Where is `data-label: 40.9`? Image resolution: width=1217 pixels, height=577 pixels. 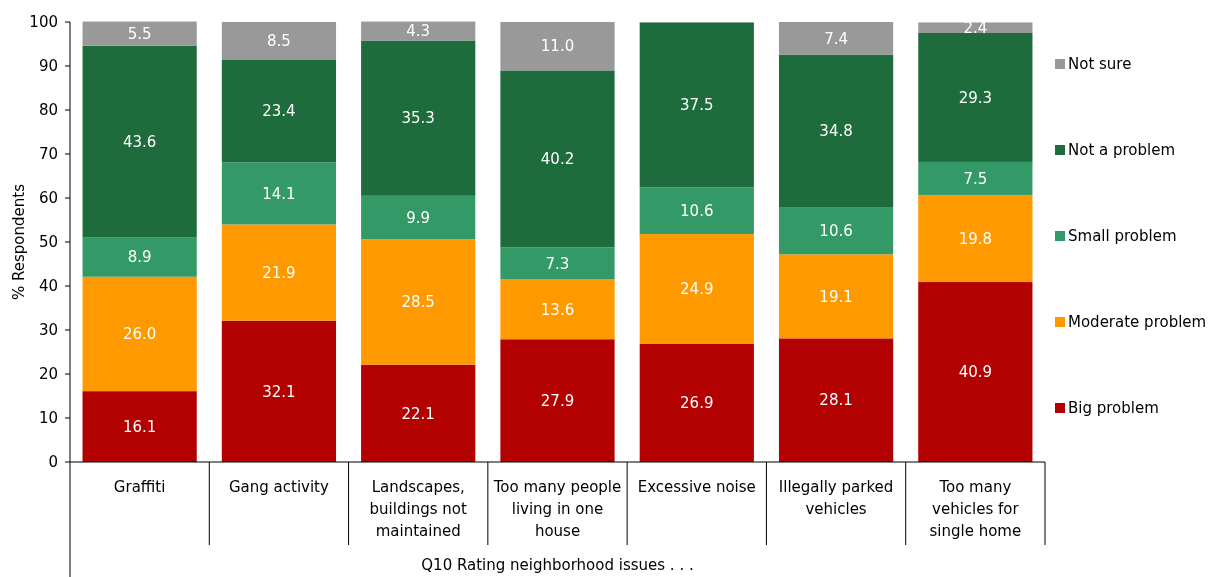 data-label: 40.9 is located at coordinates (975, 372).